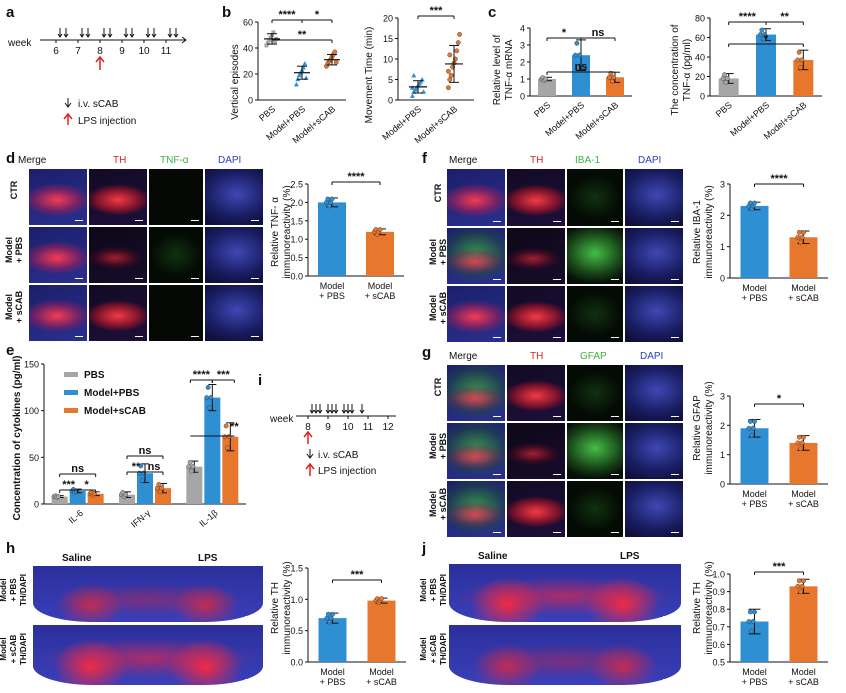 The image size is (846, 693). I want to click on d-xlabel-1: + PBS, so click(332, 296).